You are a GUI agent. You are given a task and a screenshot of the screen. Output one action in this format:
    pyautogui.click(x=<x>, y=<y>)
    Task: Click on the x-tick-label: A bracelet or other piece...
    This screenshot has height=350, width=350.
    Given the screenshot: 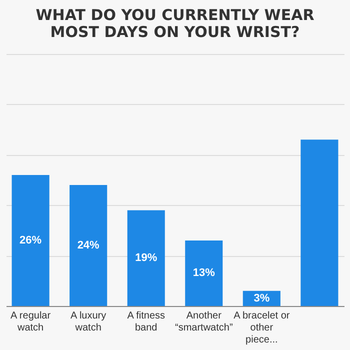 What is the action you would take?
    pyautogui.click(x=262, y=328)
    